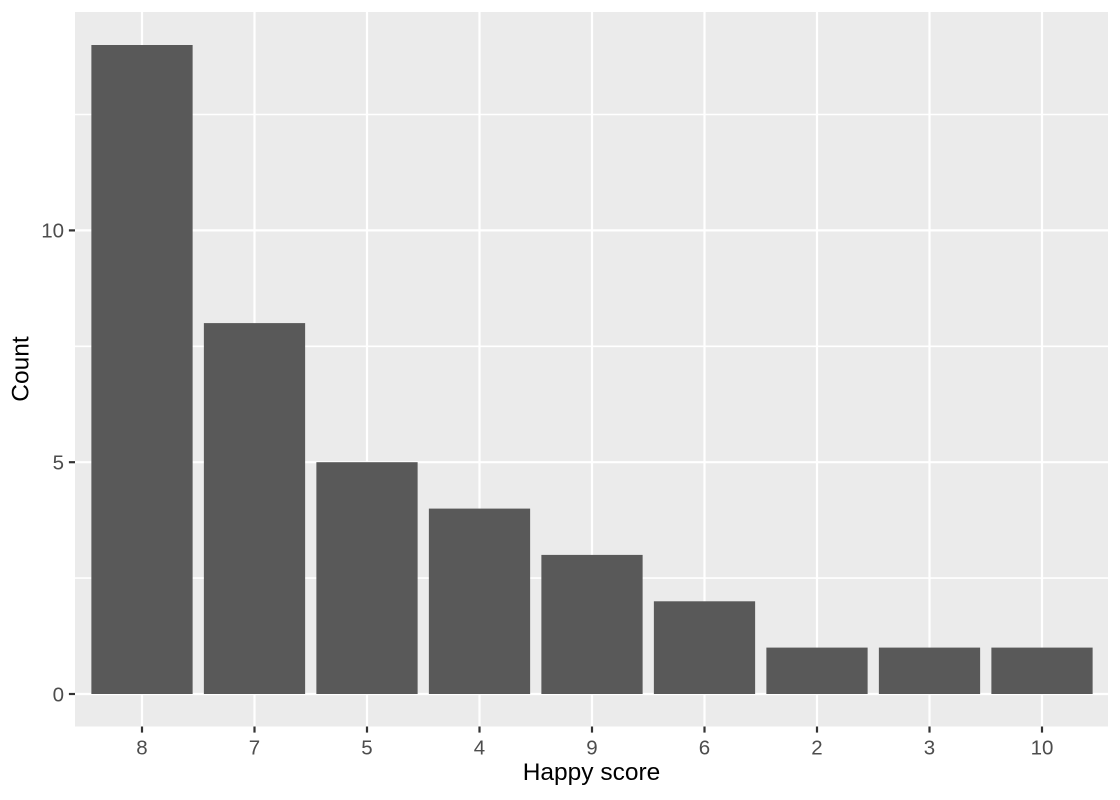 The height and width of the screenshot is (800, 1120). Describe the element at coordinates (21, 369) in the screenshot. I see `svg-text: Count` at that location.